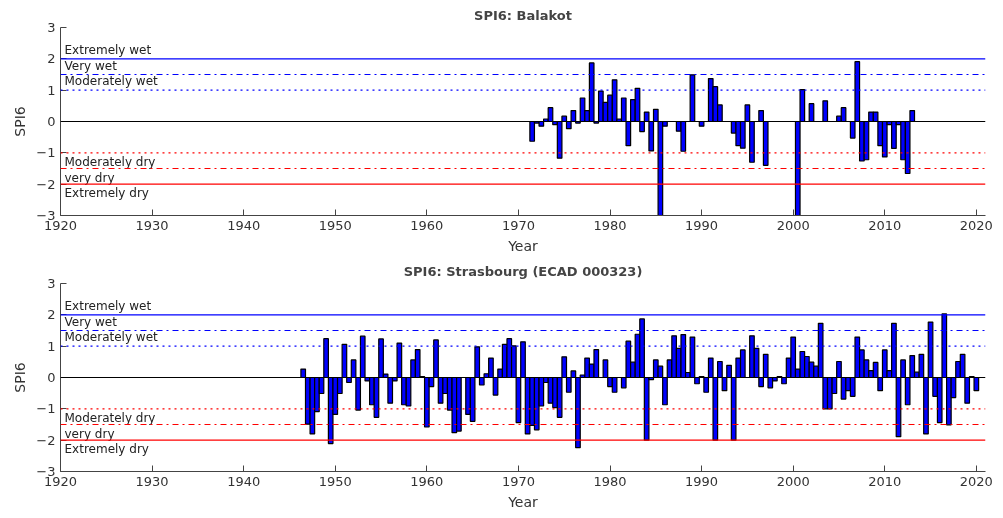  I want to click on chart-title: SPI6: Strasbourg (ECAD 000323), so click(523, 271).